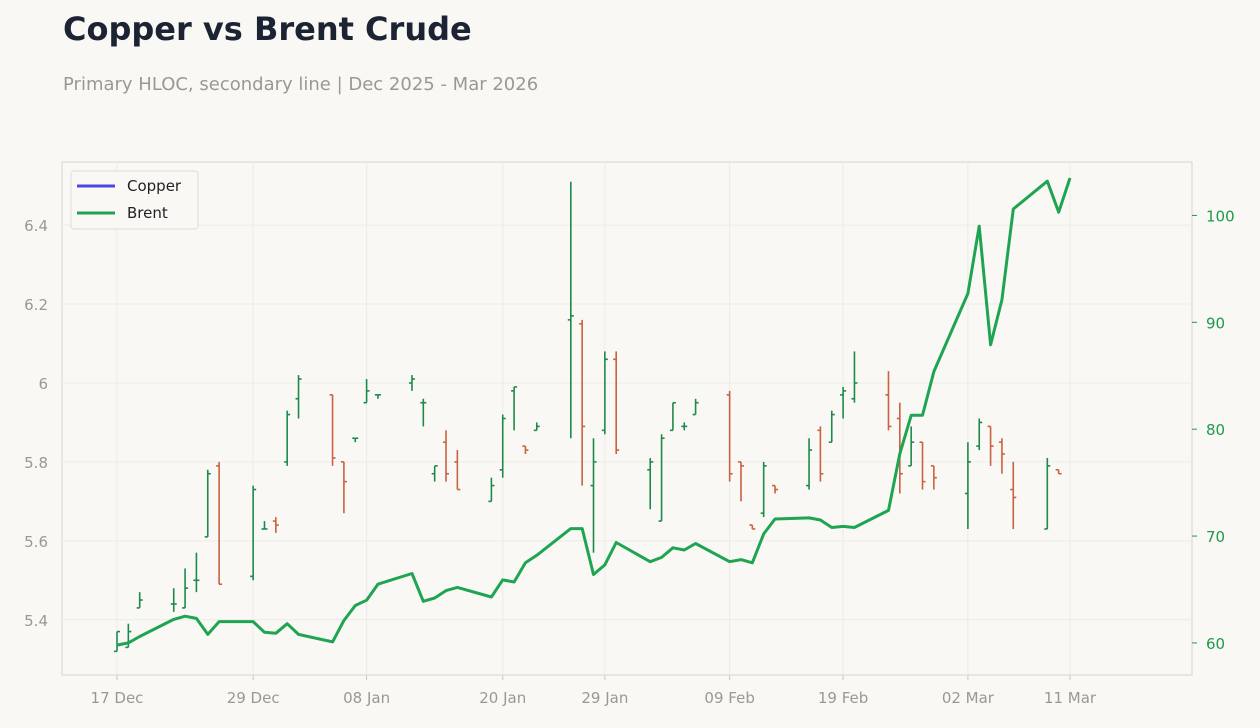 The image size is (1260, 728). I want to click on x-tick-label: 20 Jan, so click(502, 698).